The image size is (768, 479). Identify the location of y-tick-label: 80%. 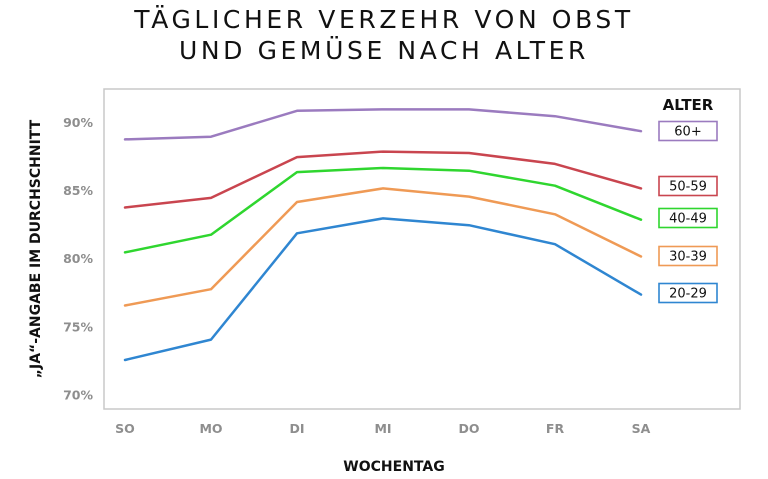
(78, 258).